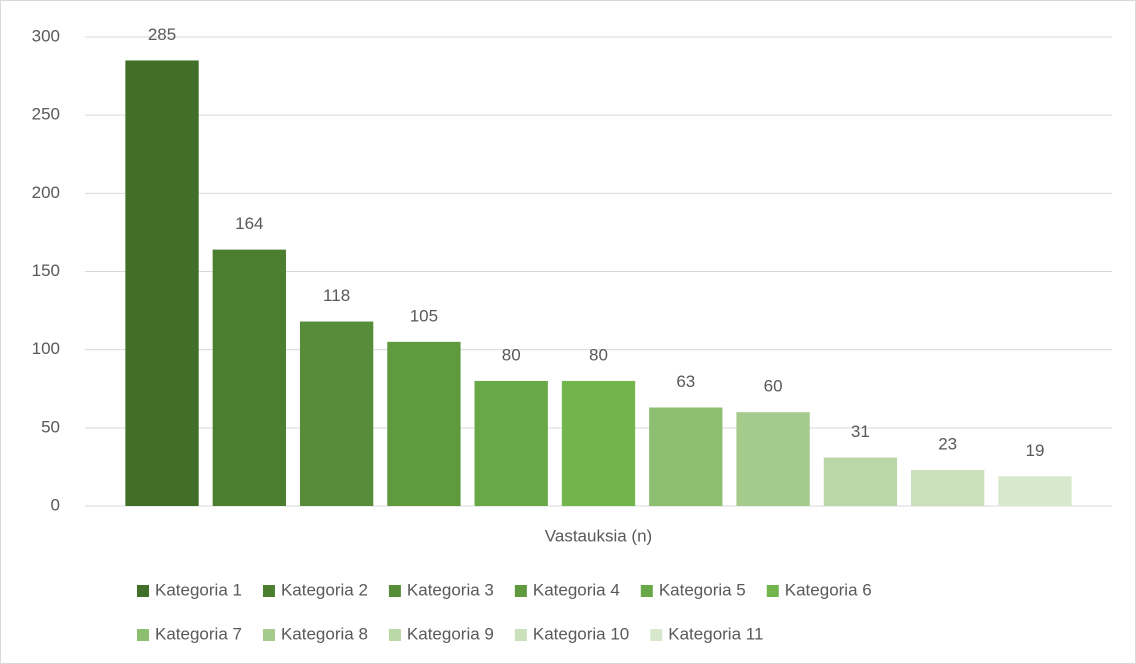  Describe the element at coordinates (581, 633) in the screenshot. I see `legend-label: Kategoria 10` at that location.